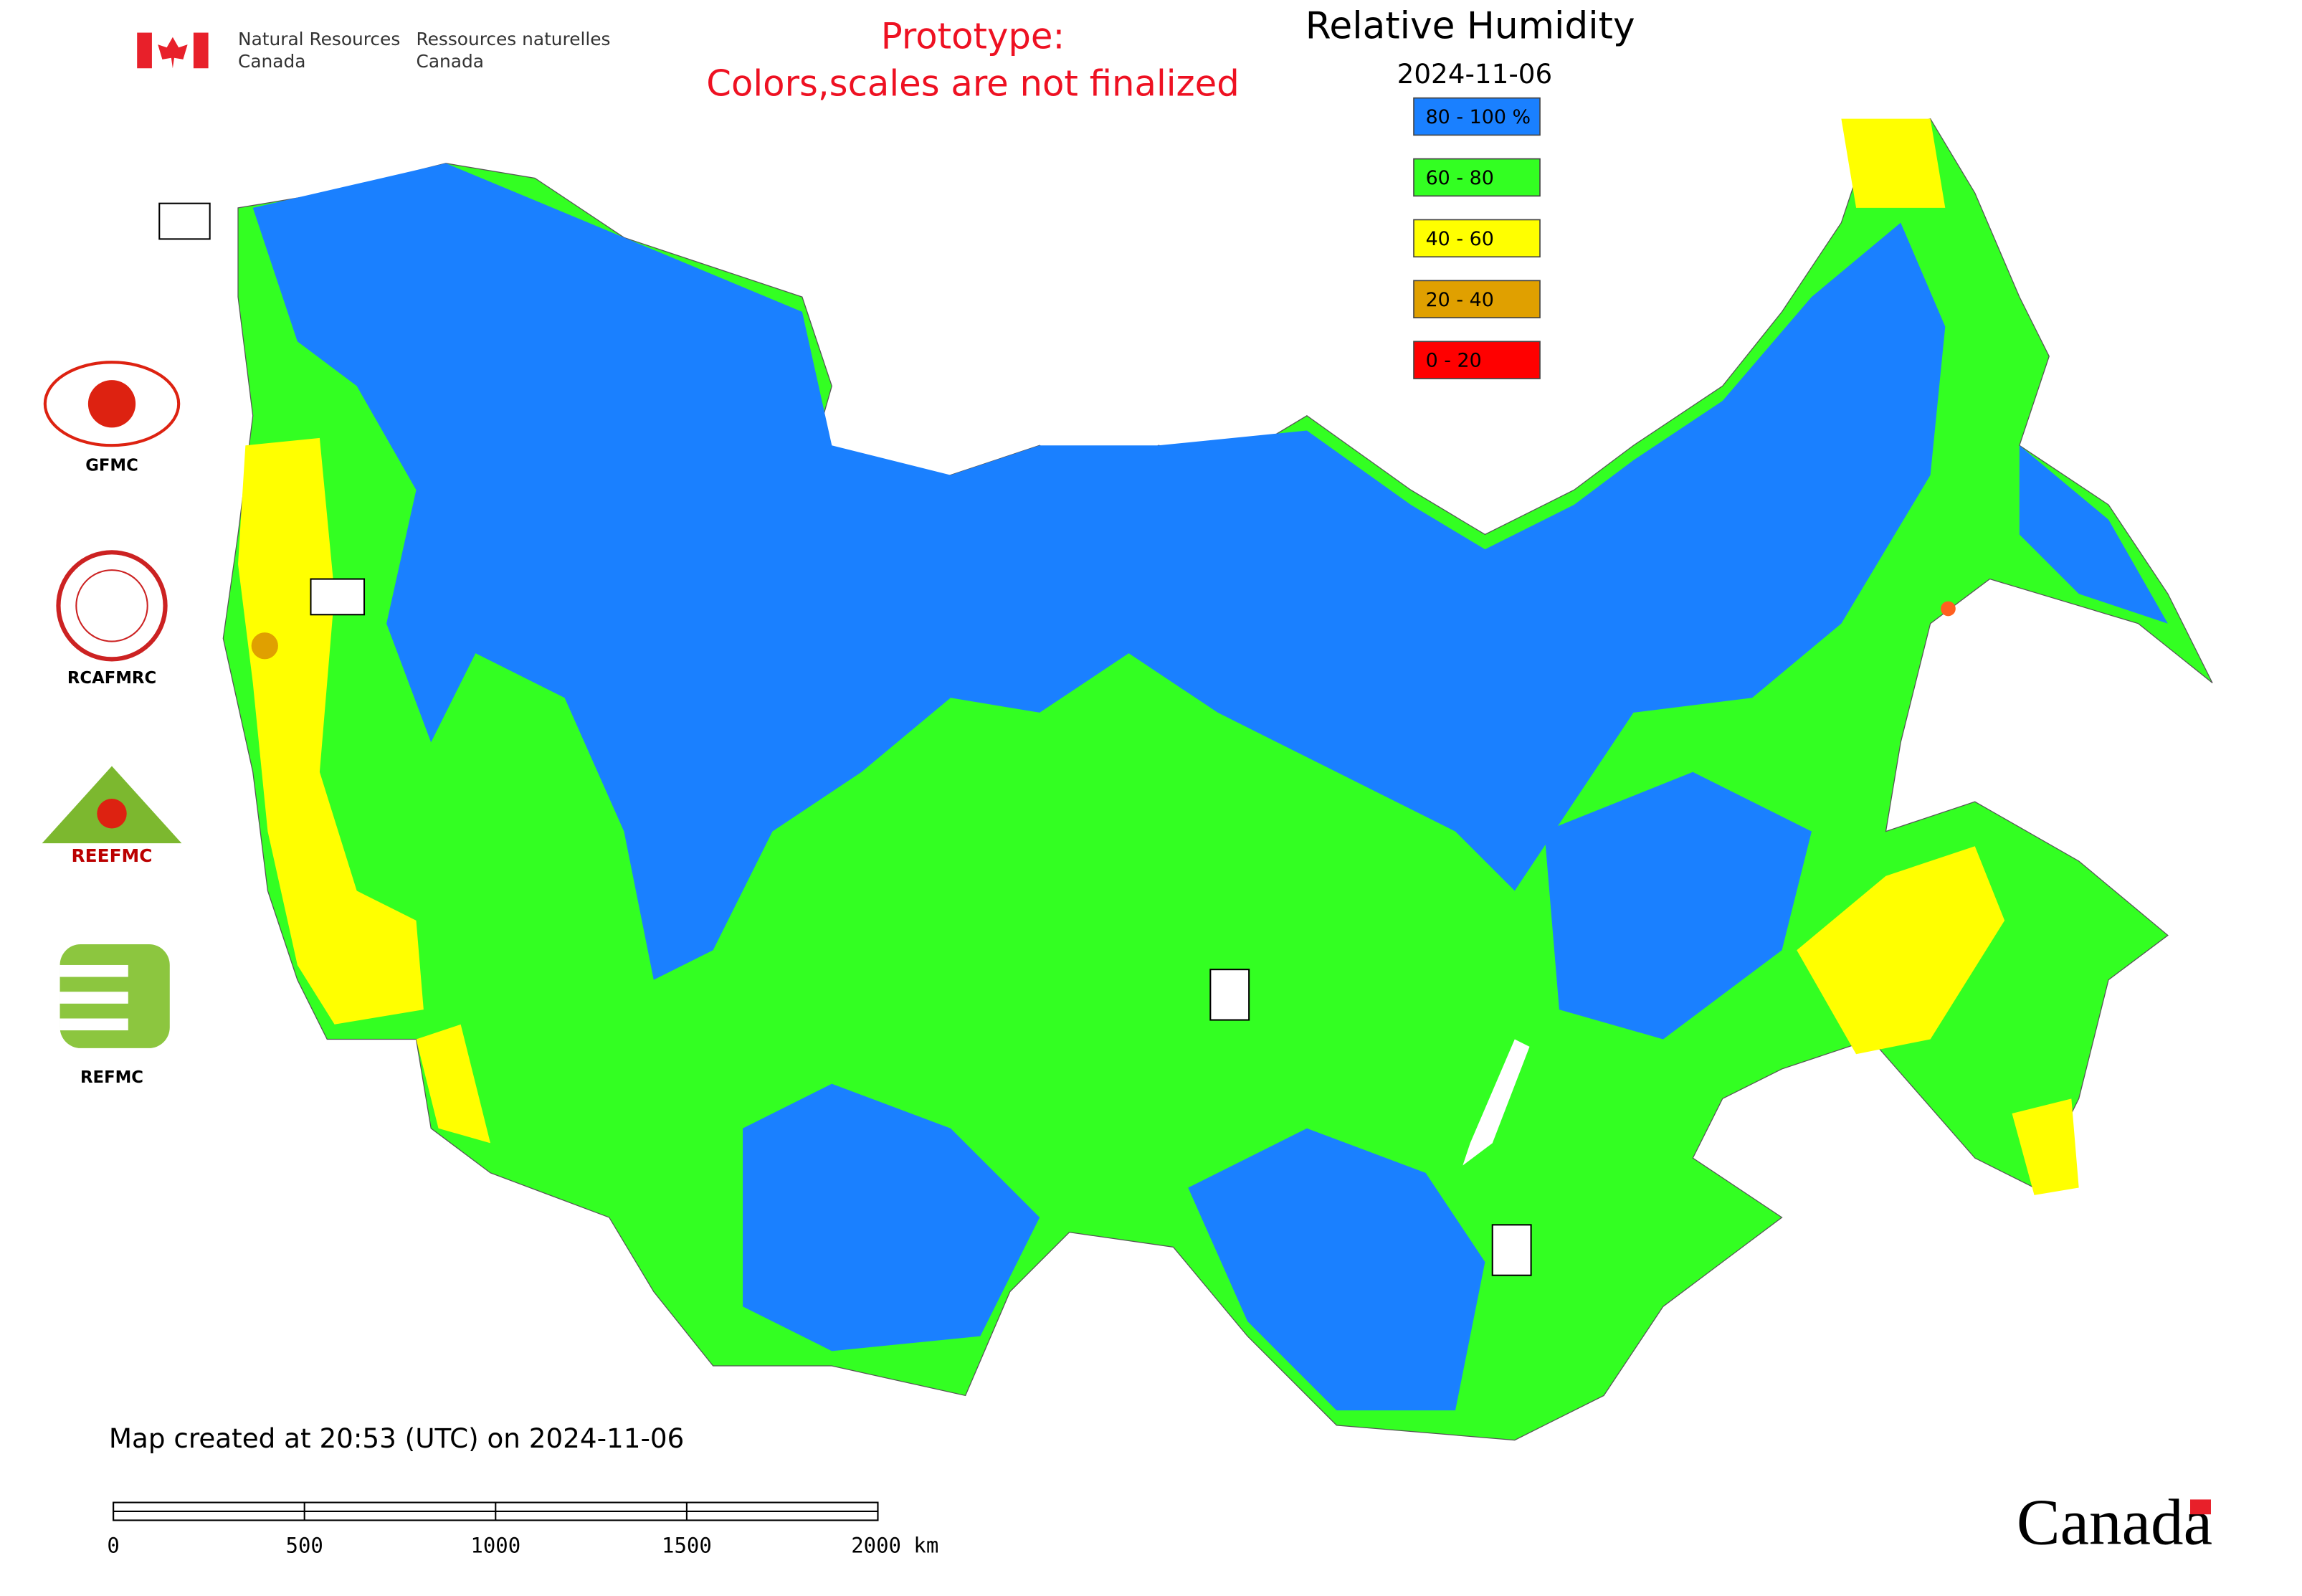 The width and height of the screenshot is (2302, 1596). What do you see at coordinates (304, 1546) in the screenshot?
I see `scale-label: 500` at bounding box center [304, 1546].